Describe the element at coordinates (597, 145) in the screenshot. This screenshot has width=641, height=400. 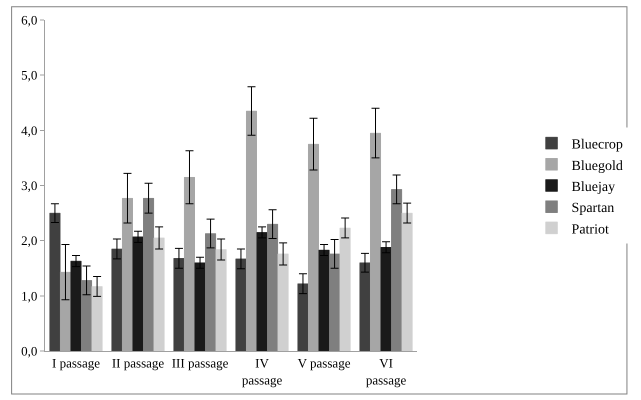
I see `legend-label: Bluecrop` at that location.